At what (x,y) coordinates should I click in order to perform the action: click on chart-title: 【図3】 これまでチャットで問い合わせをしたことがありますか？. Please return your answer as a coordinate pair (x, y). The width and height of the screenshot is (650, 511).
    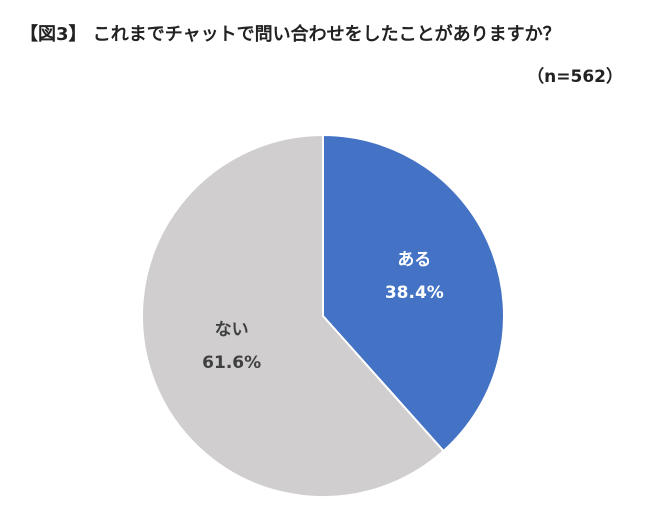
    Looking at the image, I should click on (290, 34).